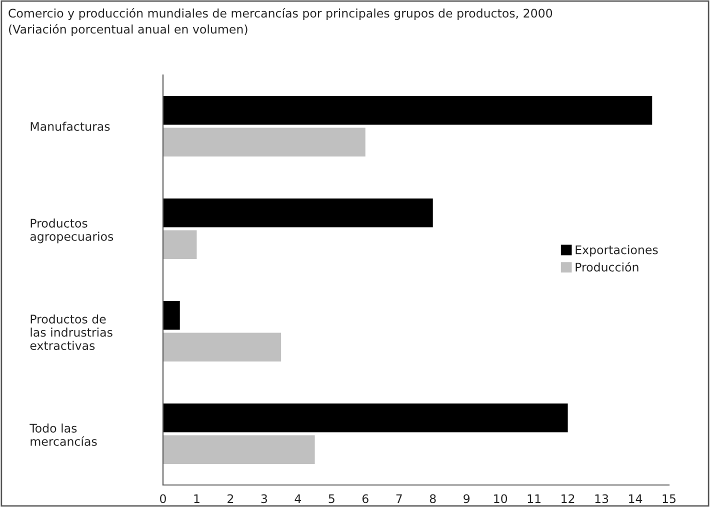  What do you see at coordinates (617, 251) in the screenshot?
I see `legend-label: Exportaciones` at bounding box center [617, 251].